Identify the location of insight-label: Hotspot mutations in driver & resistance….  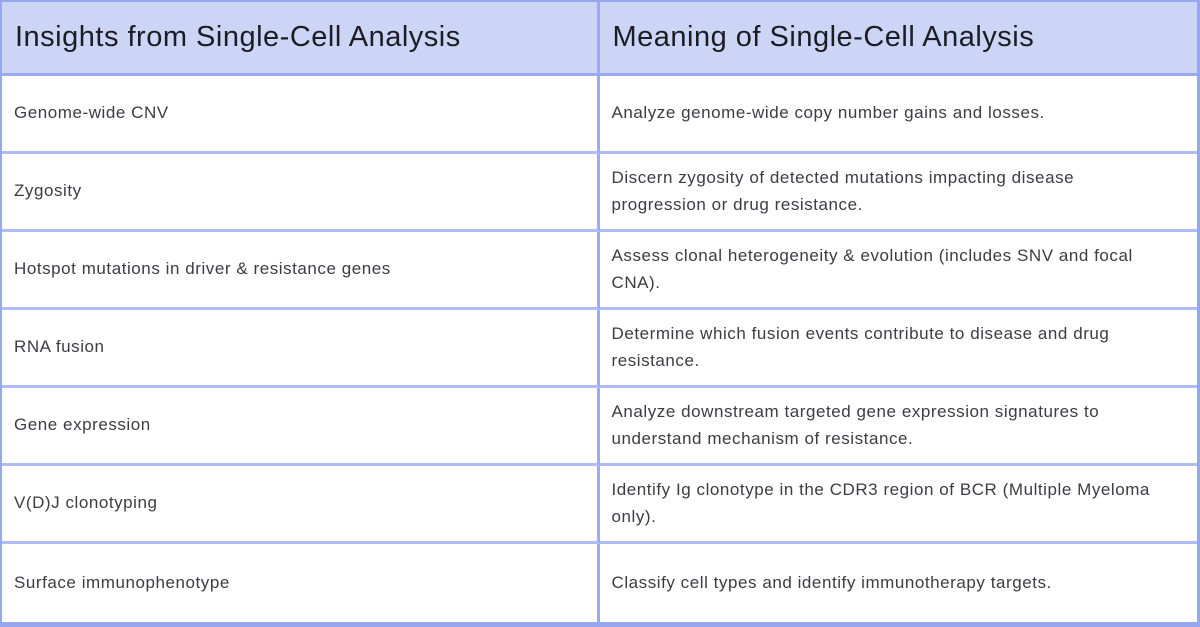
(202, 269).